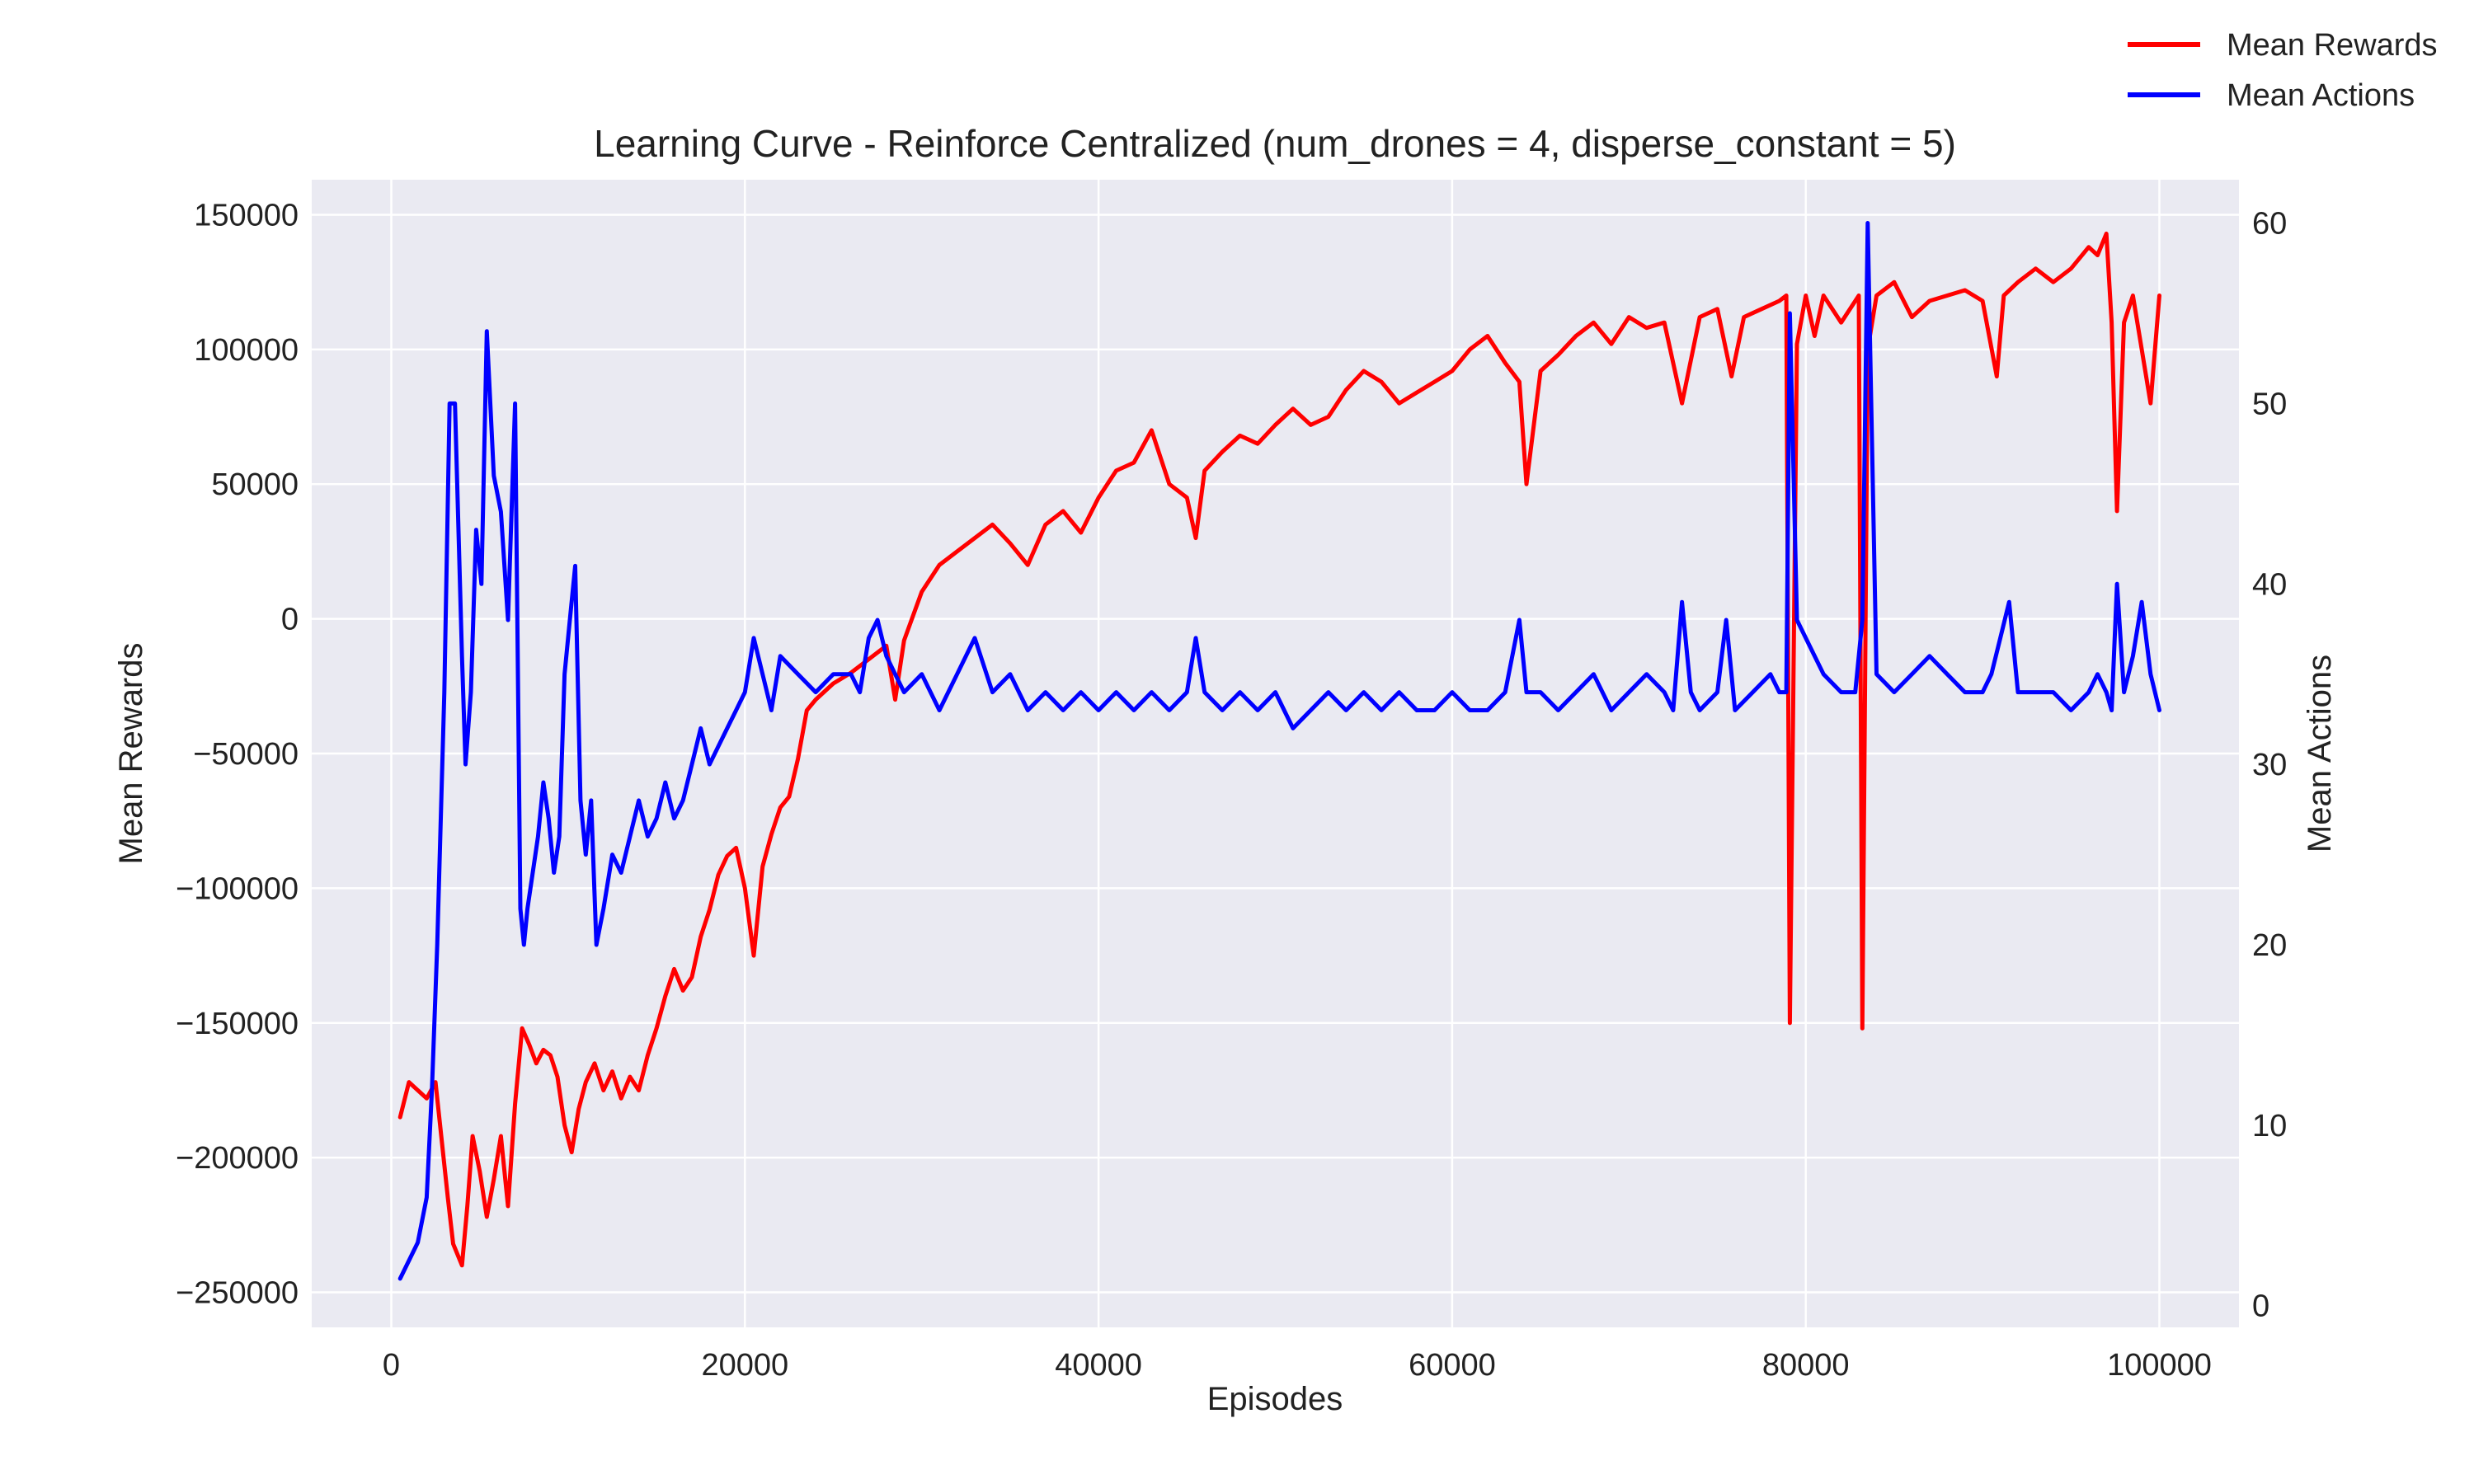  I want to click on x-tick-label: 0, so click(391, 1365).